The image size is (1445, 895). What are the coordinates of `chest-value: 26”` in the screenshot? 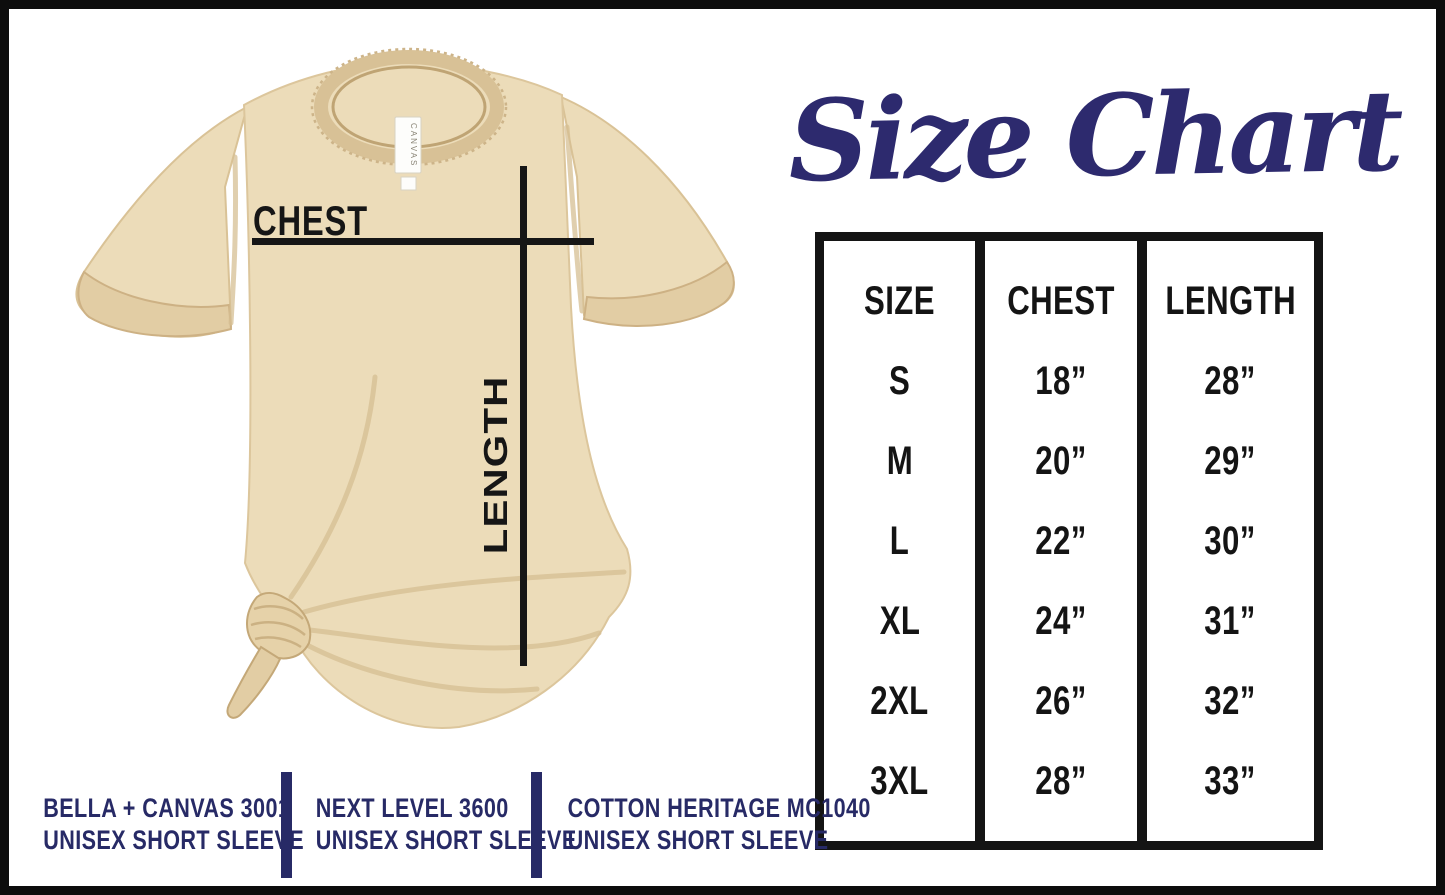 It's located at (1061, 701).